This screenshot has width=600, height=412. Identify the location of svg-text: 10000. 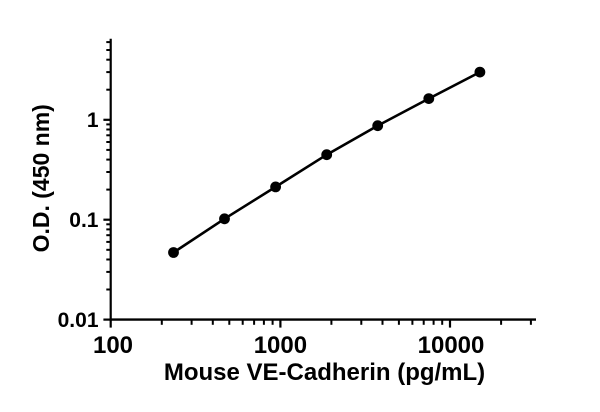
(451, 345).